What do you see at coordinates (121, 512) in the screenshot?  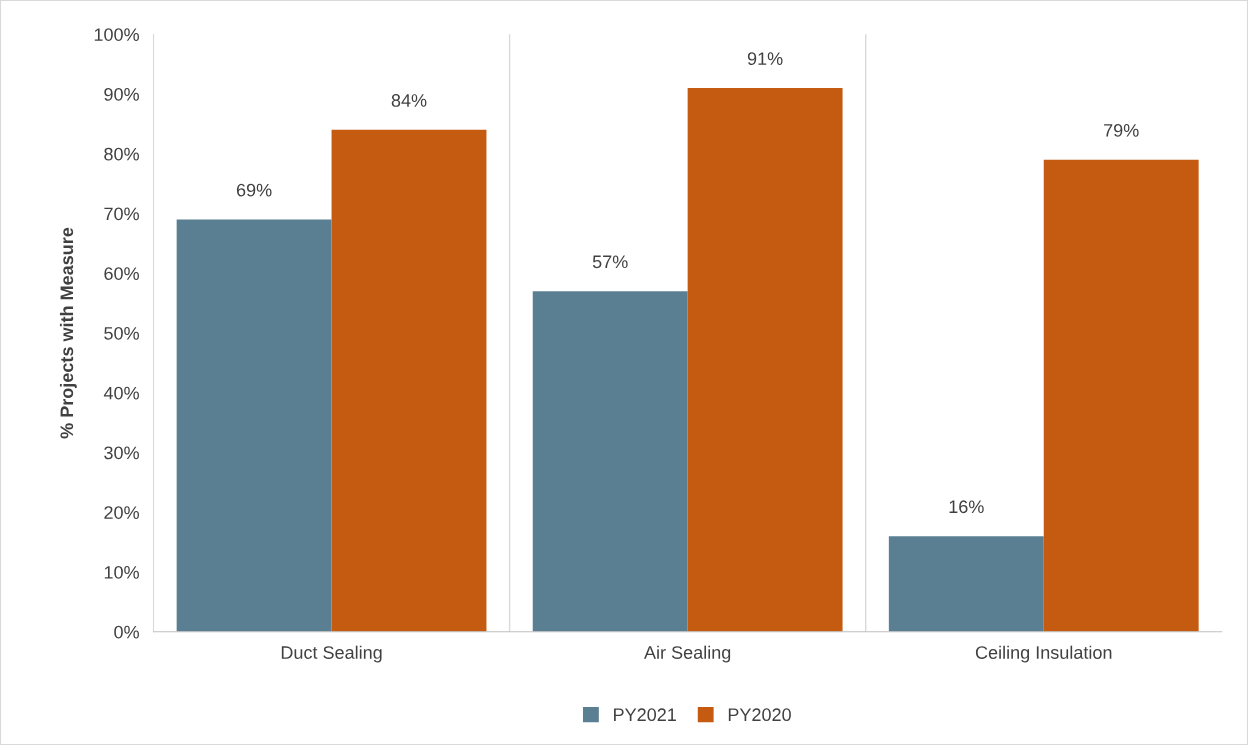 I see `y-tick-label: 20%` at bounding box center [121, 512].